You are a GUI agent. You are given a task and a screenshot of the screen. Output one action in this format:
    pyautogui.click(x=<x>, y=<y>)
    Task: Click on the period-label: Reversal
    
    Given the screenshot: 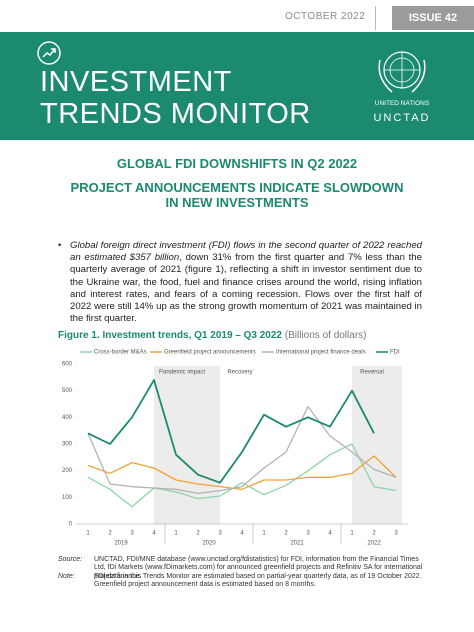 What is the action you would take?
    pyautogui.click(x=372, y=373)
    